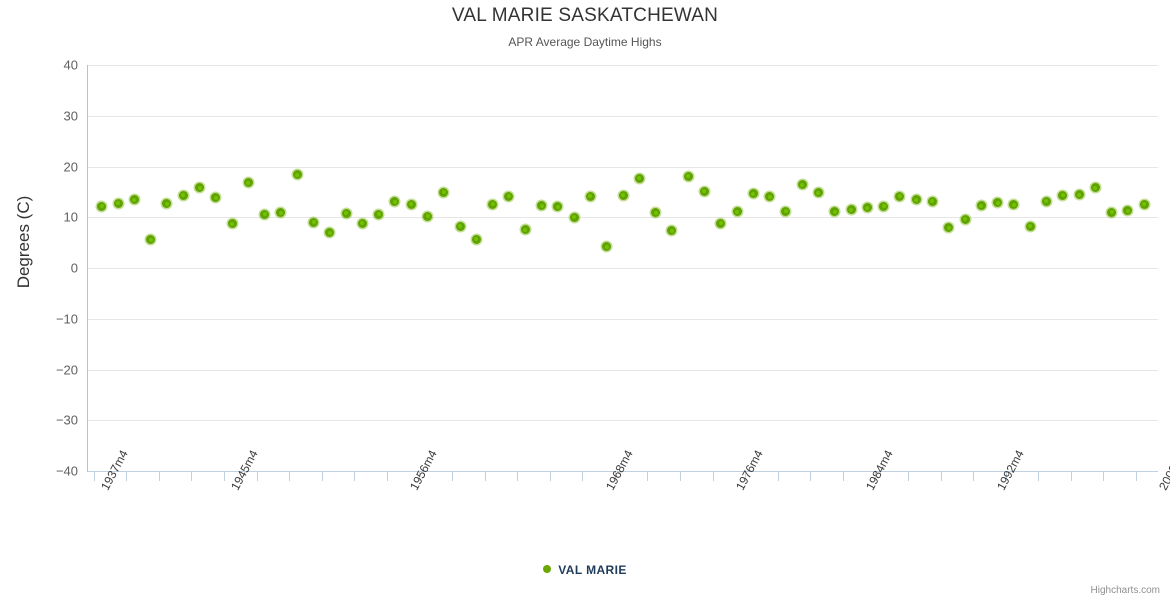 The image size is (1170, 600). I want to click on x-axis-tick-label: 2002m4, so click(1163, 470).